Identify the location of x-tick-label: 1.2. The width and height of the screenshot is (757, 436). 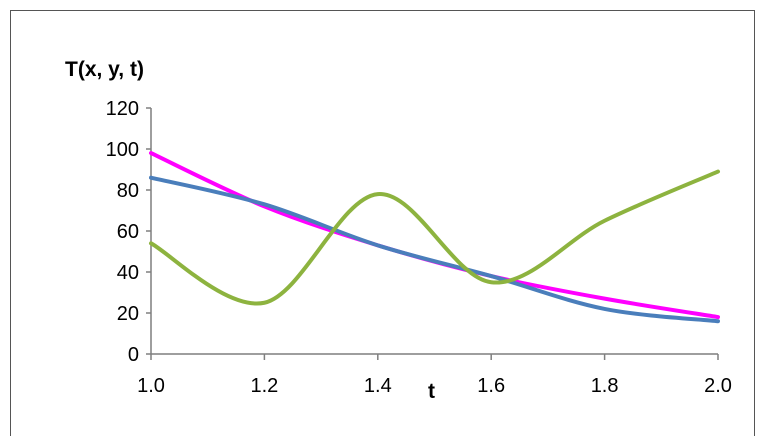
(264, 386).